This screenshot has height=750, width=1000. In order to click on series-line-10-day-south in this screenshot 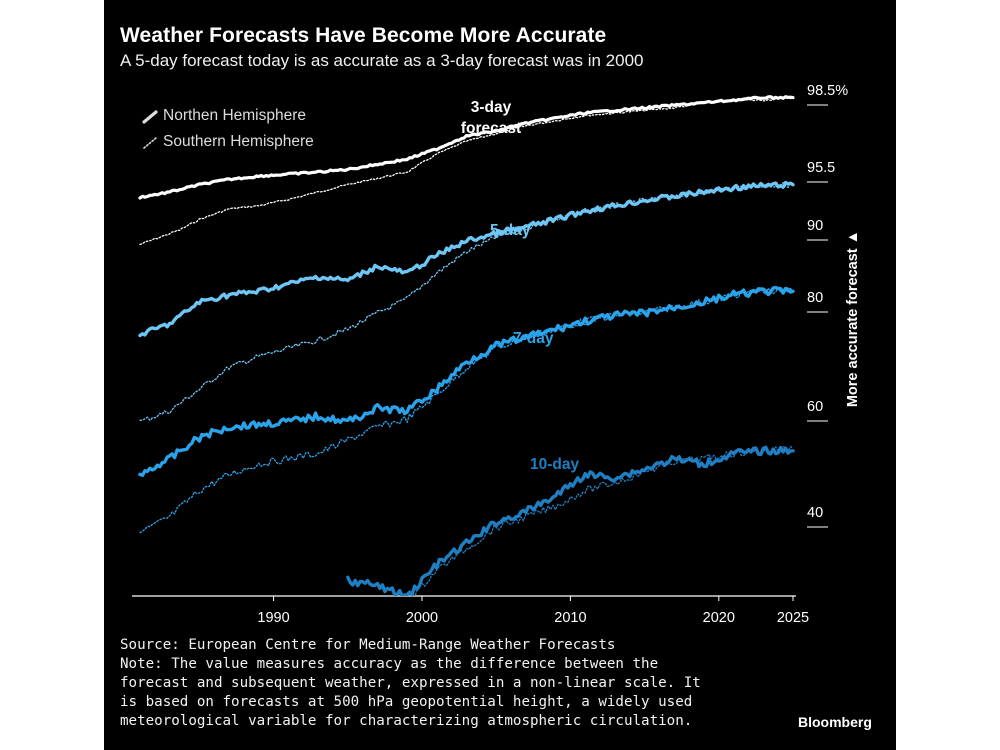, I will do `click(604, 520)`.